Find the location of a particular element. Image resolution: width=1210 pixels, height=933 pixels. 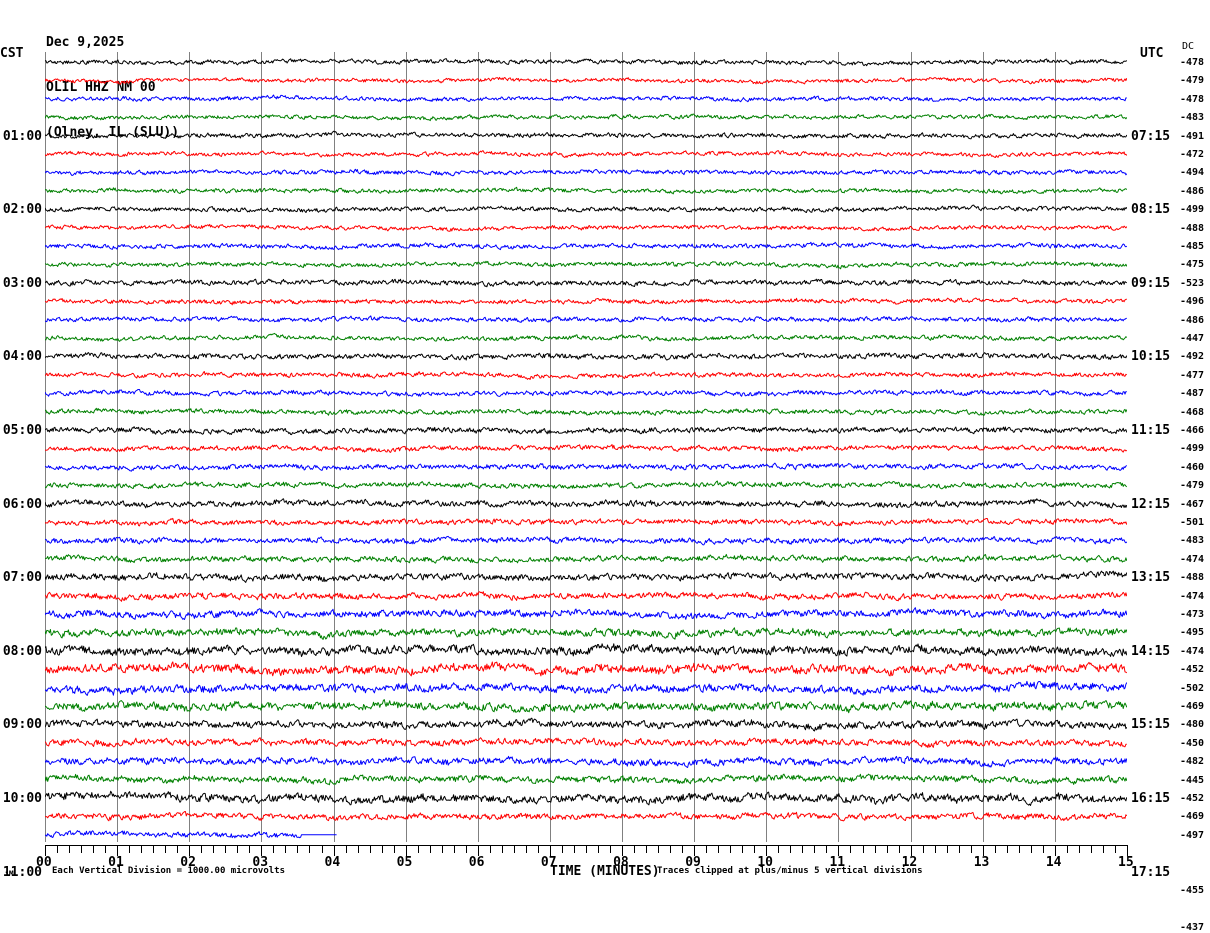

dc-value-5: -472 is located at coordinates (1192, 154).